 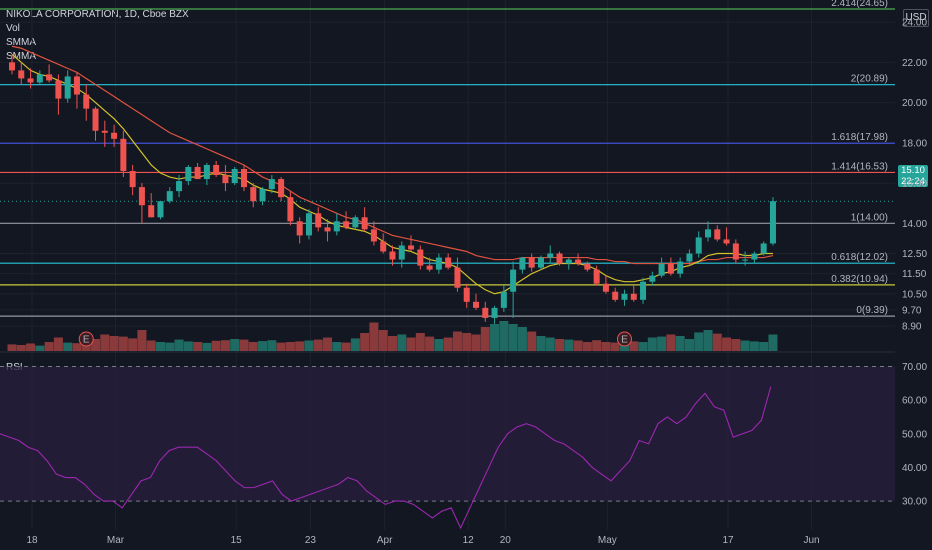 I want to click on symbol-title: NIKOLA CORPORATION, 1D, Cboe BZX, so click(x=97, y=14).